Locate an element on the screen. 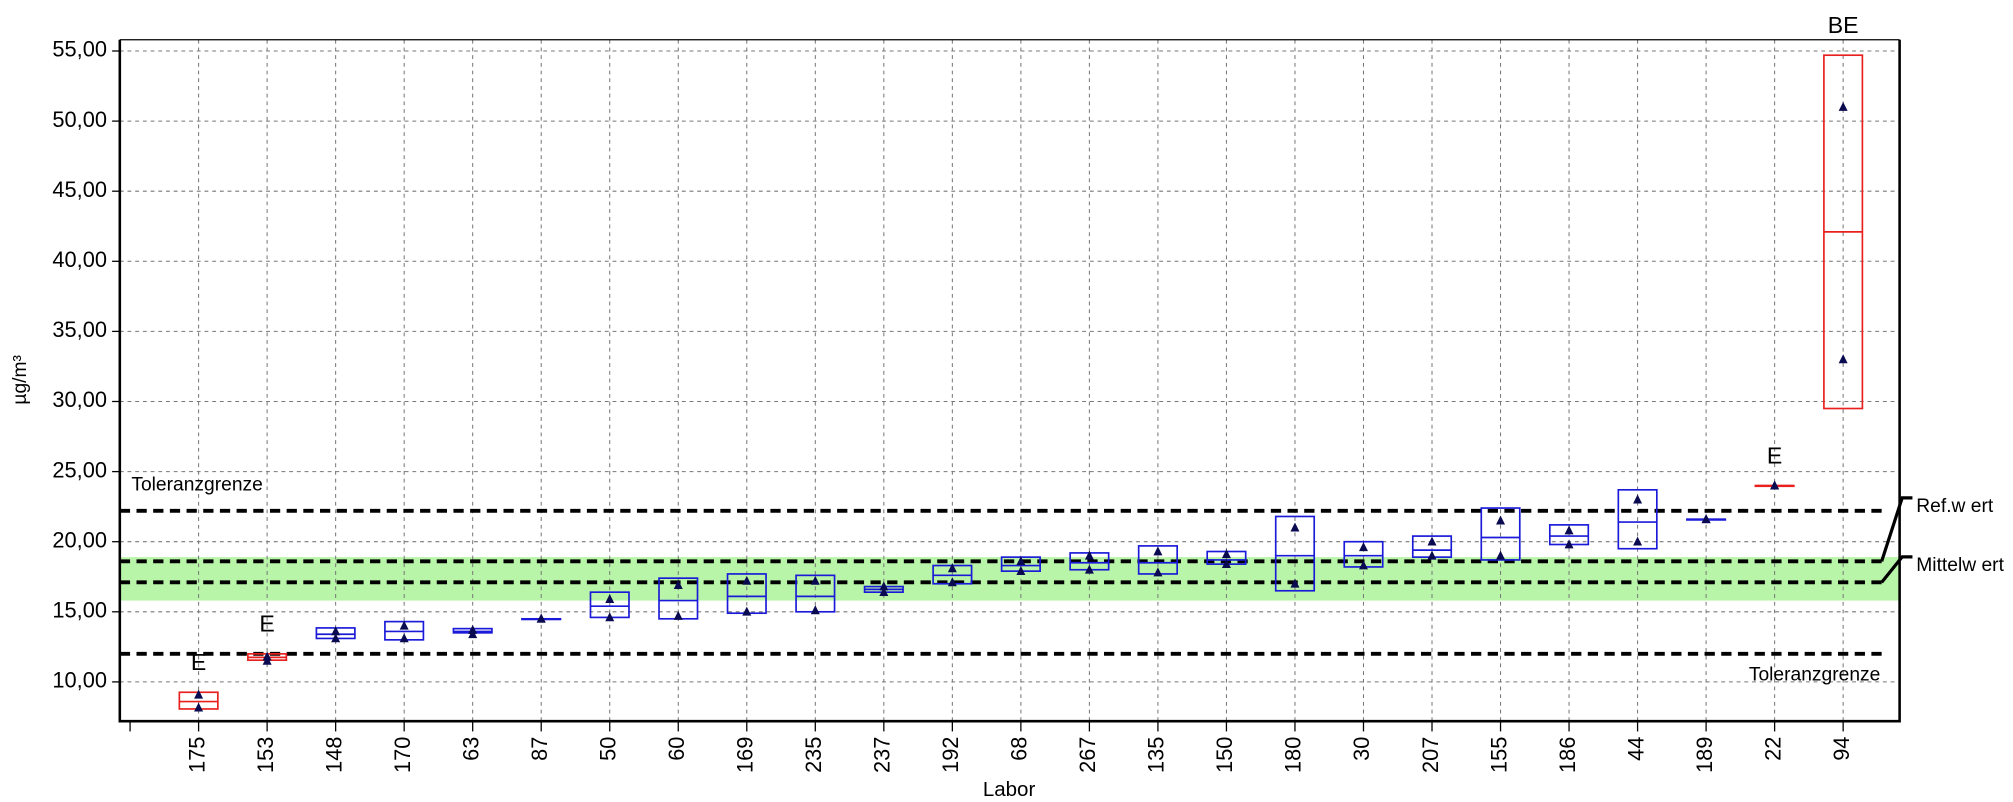 Image resolution: width=2013 pixels, height=802 pixels. x-tick-label: 135 is located at coordinates (1156, 755).